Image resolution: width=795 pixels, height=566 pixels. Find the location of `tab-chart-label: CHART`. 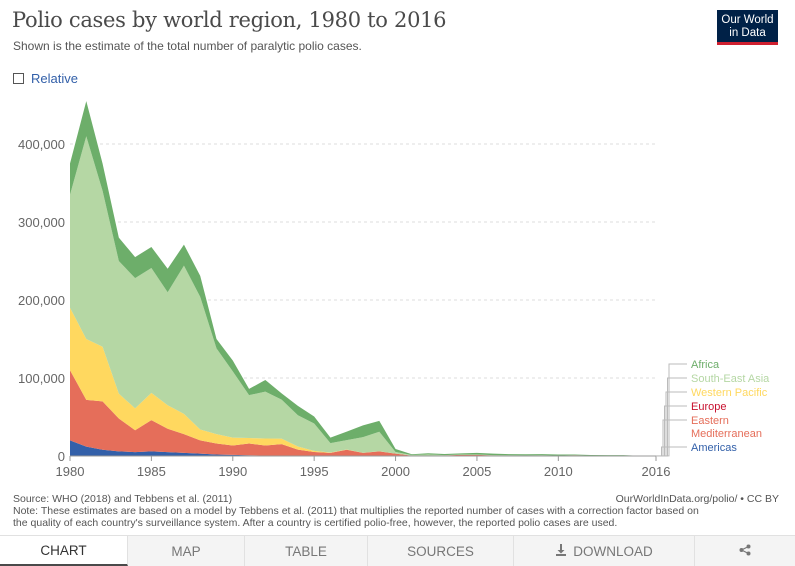

tab-chart-label: CHART is located at coordinates (63, 550).